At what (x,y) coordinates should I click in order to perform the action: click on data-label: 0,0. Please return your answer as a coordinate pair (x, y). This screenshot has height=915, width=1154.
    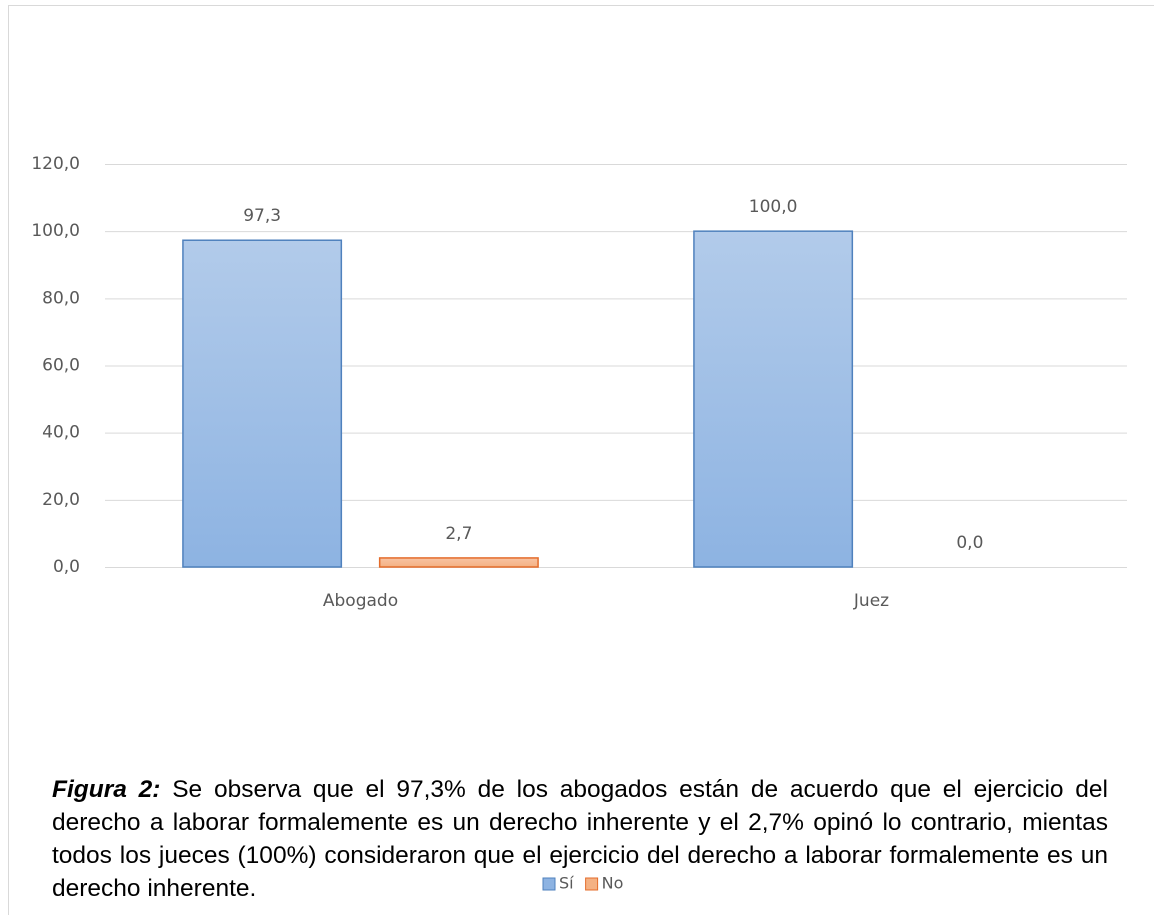
    Looking at the image, I should click on (969, 543).